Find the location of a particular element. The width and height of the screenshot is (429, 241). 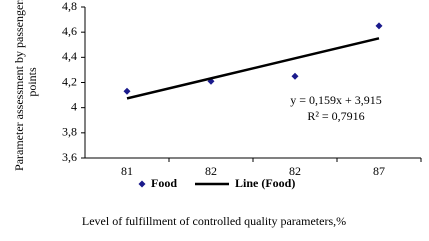

x-tick-label: 81 is located at coordinates (127, 171).